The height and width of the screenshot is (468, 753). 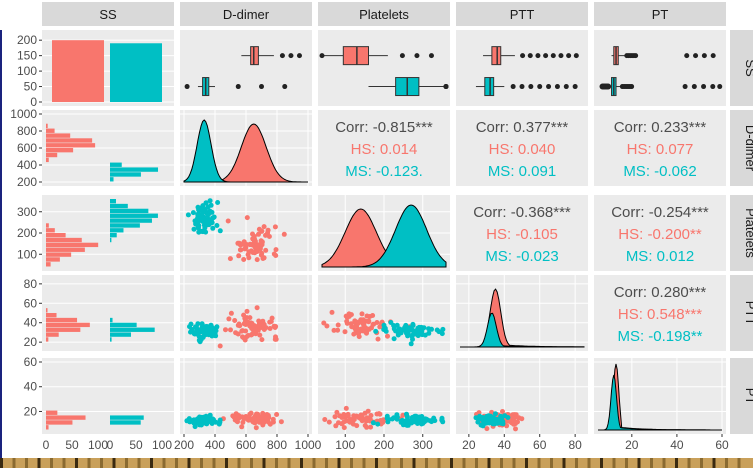 I want to click on corr-ms: MS: -0.123., so click(x=384, y=171).